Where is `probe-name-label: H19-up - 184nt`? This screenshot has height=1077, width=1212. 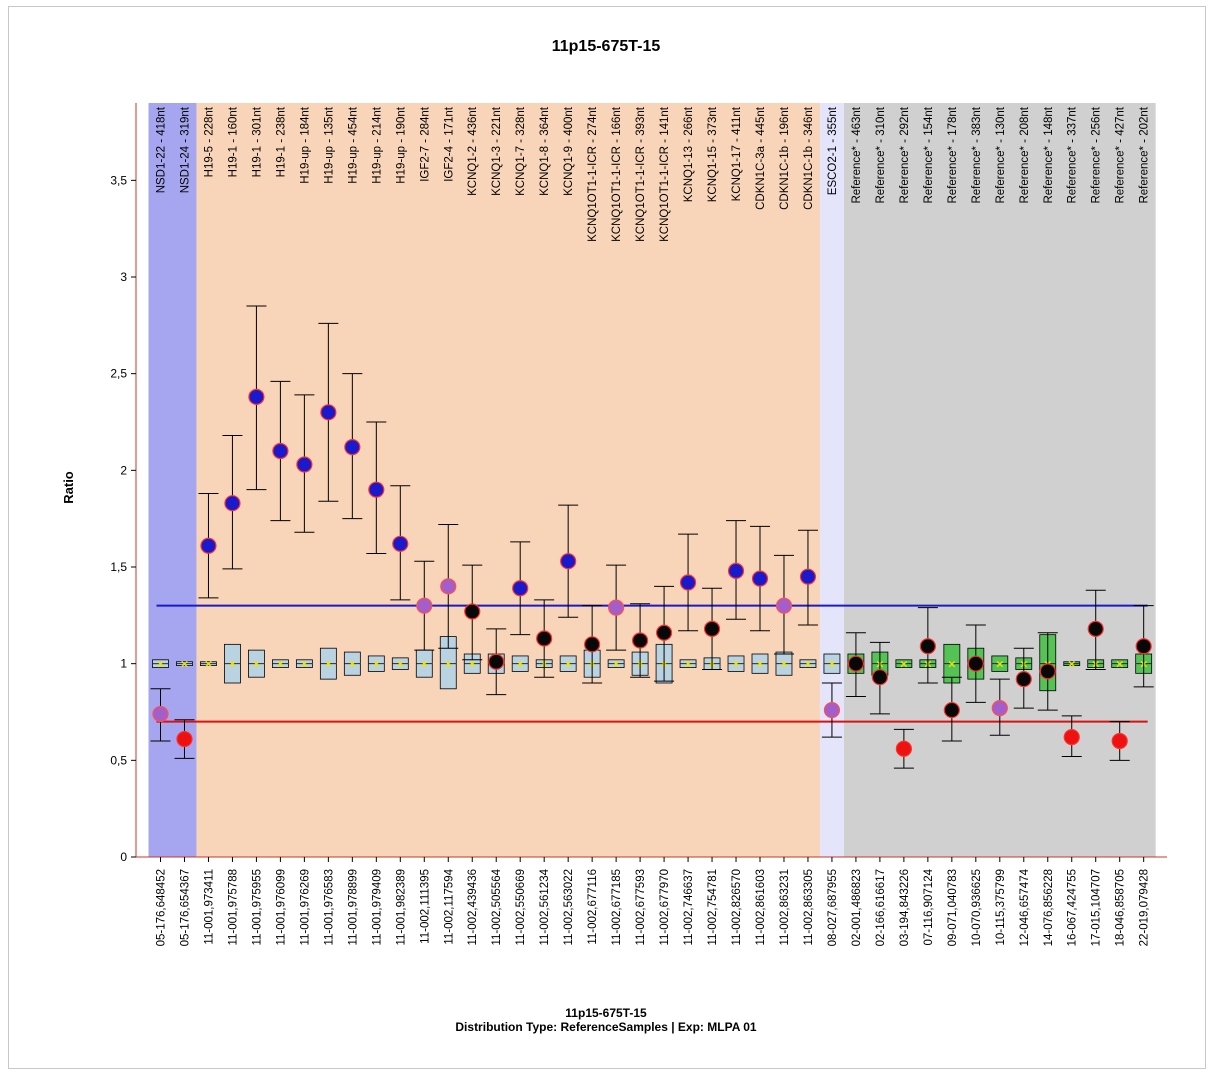 probe-name-label: H19-up - 184nt is located at coordinates (305, 145).